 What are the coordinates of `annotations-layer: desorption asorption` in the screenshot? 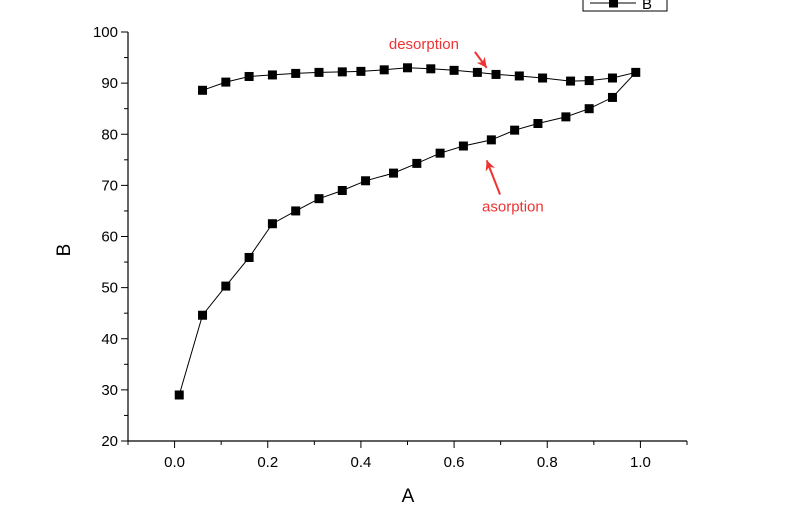 It's located at (466, 126).